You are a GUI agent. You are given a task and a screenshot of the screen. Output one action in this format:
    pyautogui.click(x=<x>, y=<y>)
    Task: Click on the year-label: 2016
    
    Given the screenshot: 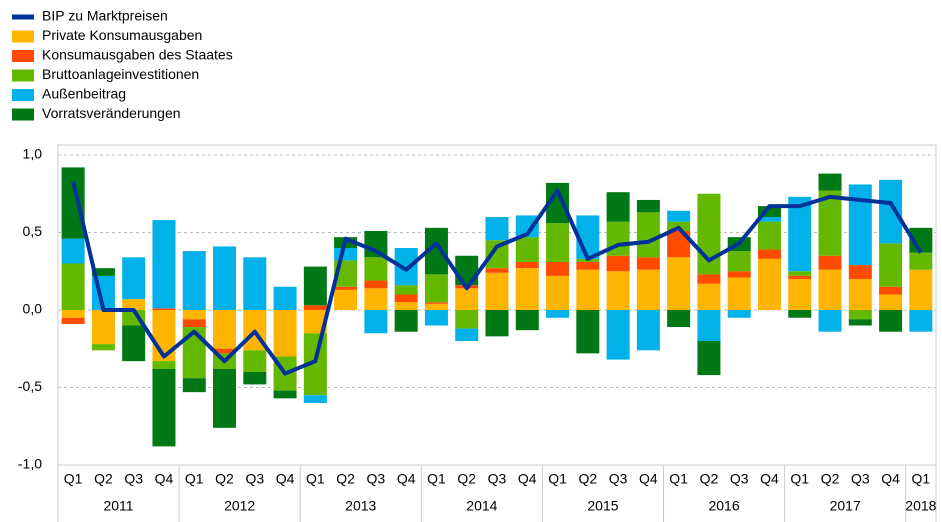 What is the action you would take?
    pyautogui.click(x=723, y=506)
    